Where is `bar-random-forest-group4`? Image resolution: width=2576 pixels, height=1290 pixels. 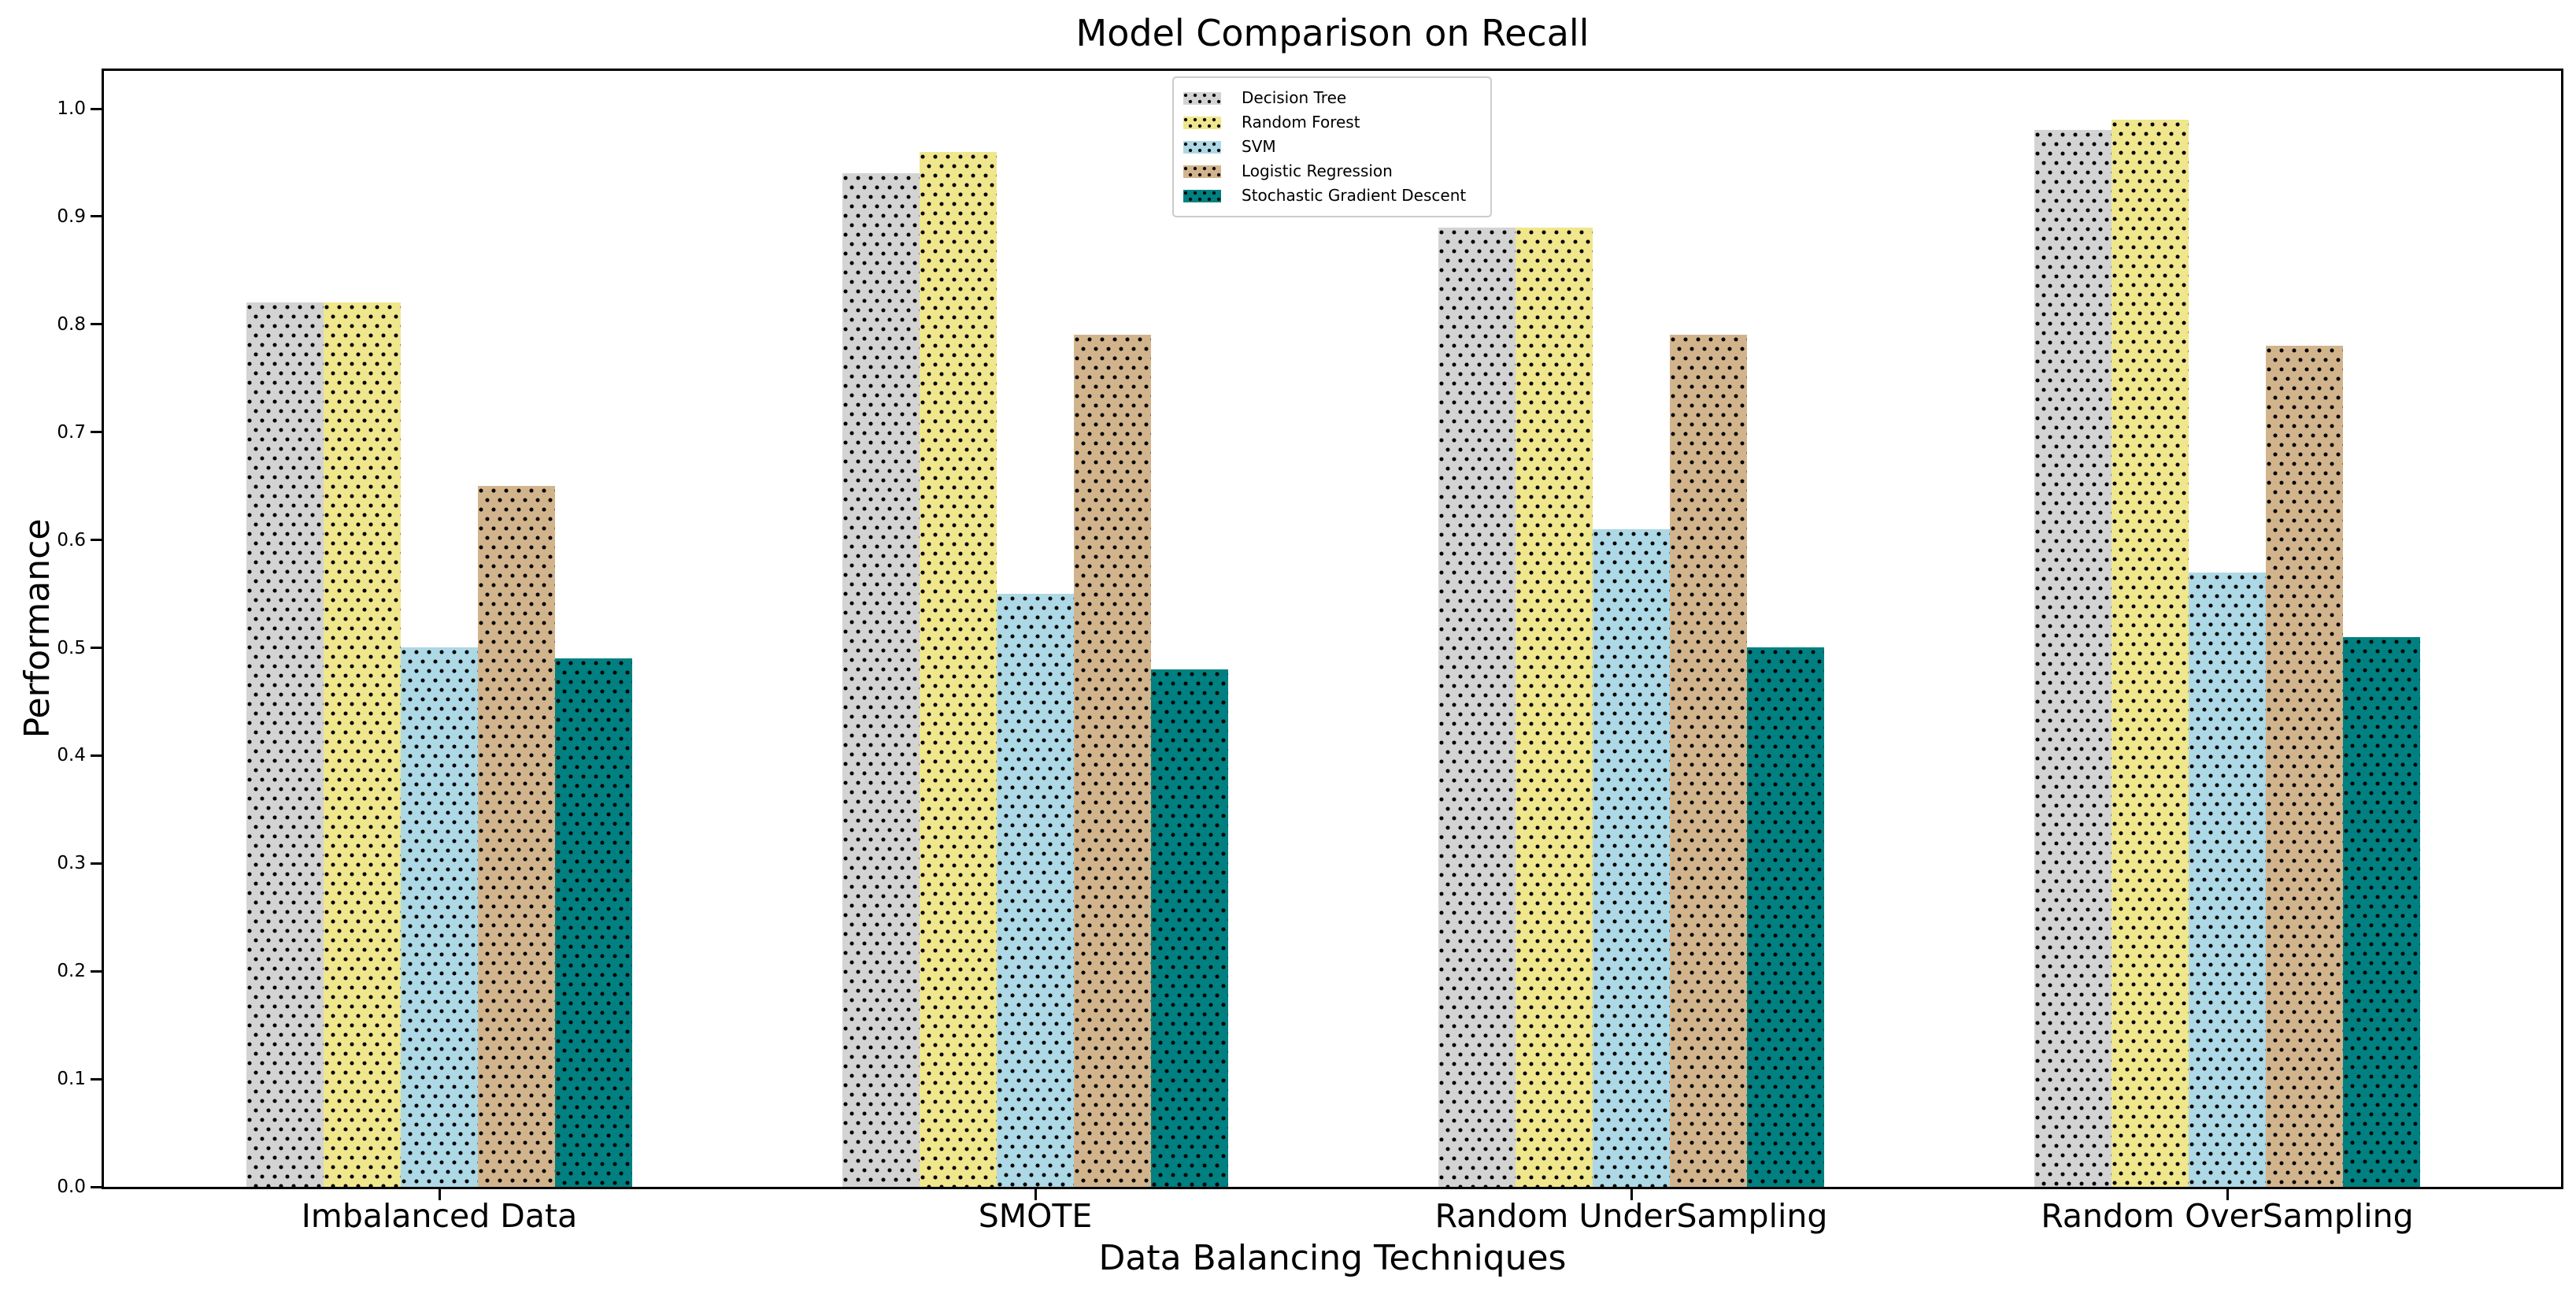 bar-random-forest-group4 is located at coordinates (2150, 653).